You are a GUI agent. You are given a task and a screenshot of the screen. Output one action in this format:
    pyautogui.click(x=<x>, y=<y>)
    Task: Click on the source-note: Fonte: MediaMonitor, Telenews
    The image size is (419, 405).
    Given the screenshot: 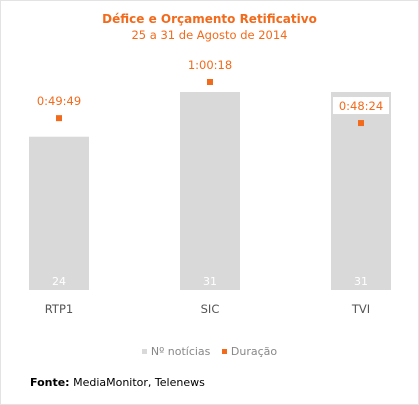 What is the action you would take?
    pyautogui.click(x=117, y=382)
    